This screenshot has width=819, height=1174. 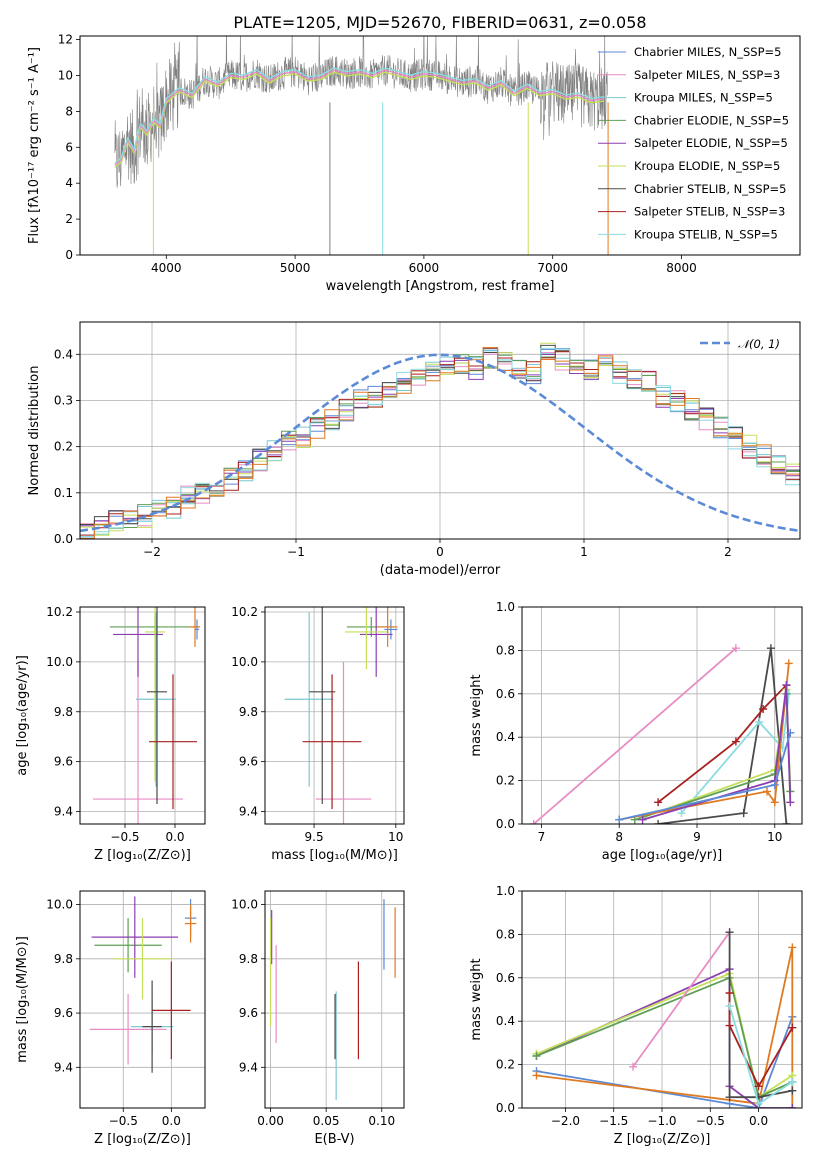 What do you see at coordinates (270, 1121) in the screenshot?
I see `tick-label-x: 0.00` at bounding box center [270, 1121].